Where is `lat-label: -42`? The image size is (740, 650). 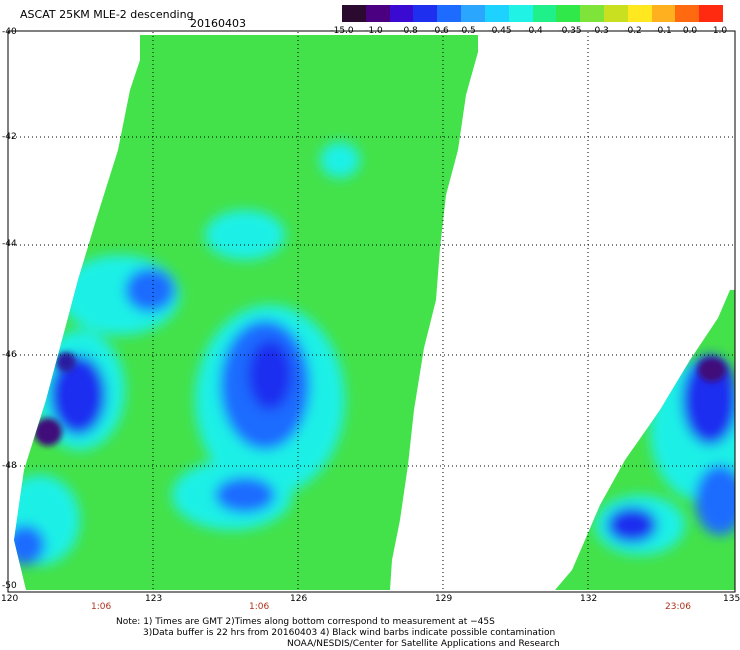
lat-label: -42 is located at coordinates (9, 137).